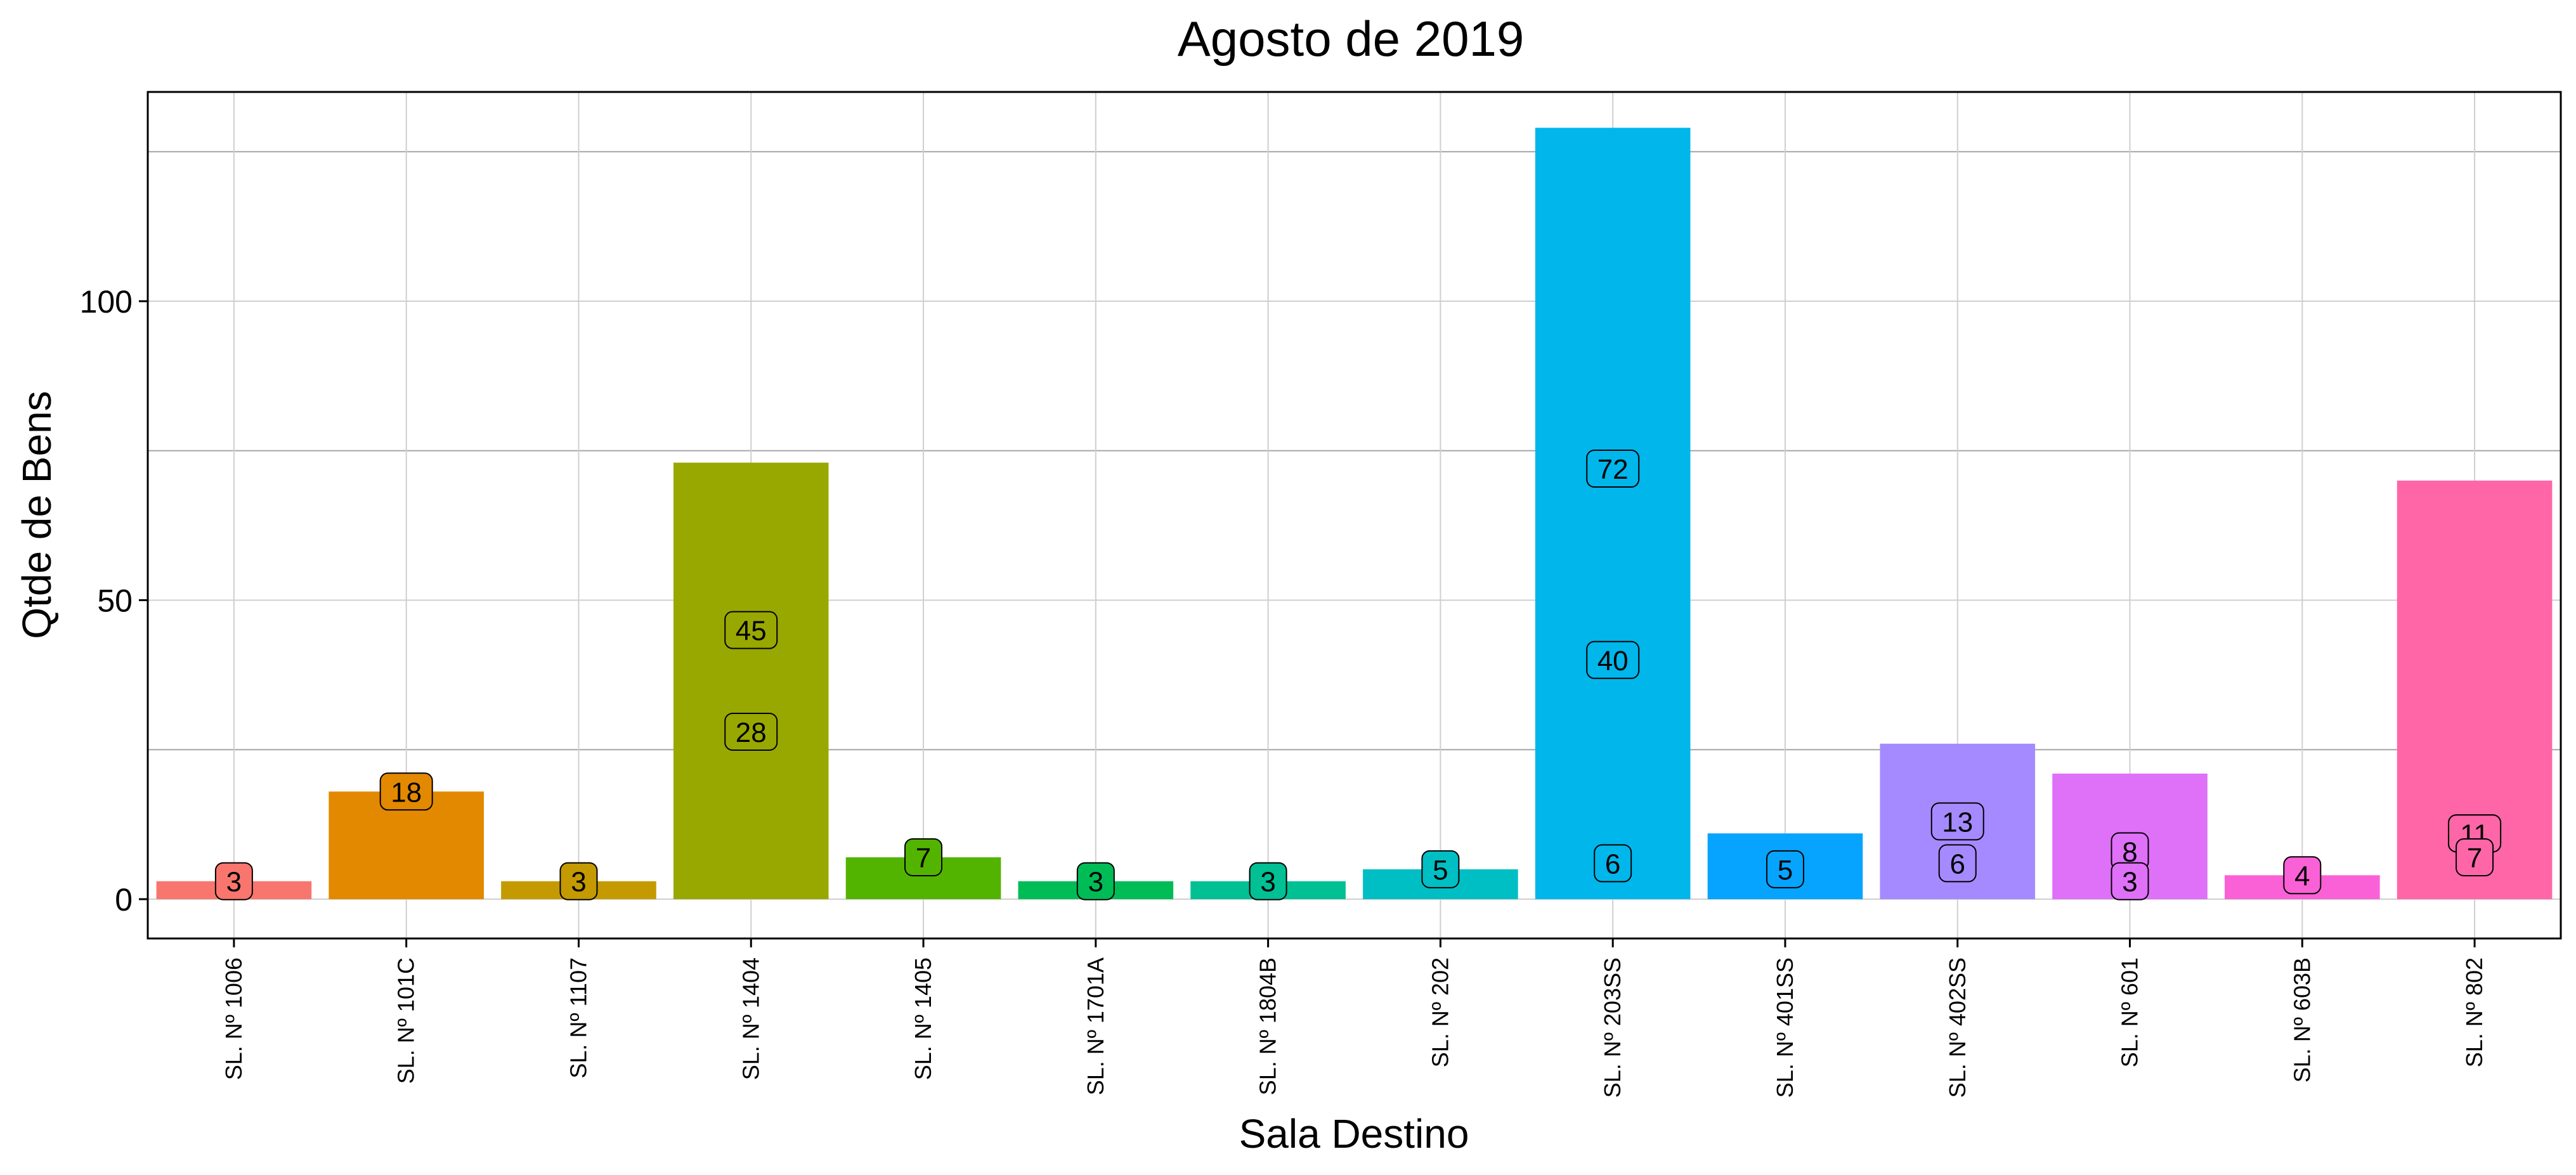 The width and height of the screenshot is (2576, 1175). What do you see at coordinates (1957, 1028) in the screenshot?
I see `x-tick-label: SL. Nº 402SS` at bounding box center [1957, 1028].